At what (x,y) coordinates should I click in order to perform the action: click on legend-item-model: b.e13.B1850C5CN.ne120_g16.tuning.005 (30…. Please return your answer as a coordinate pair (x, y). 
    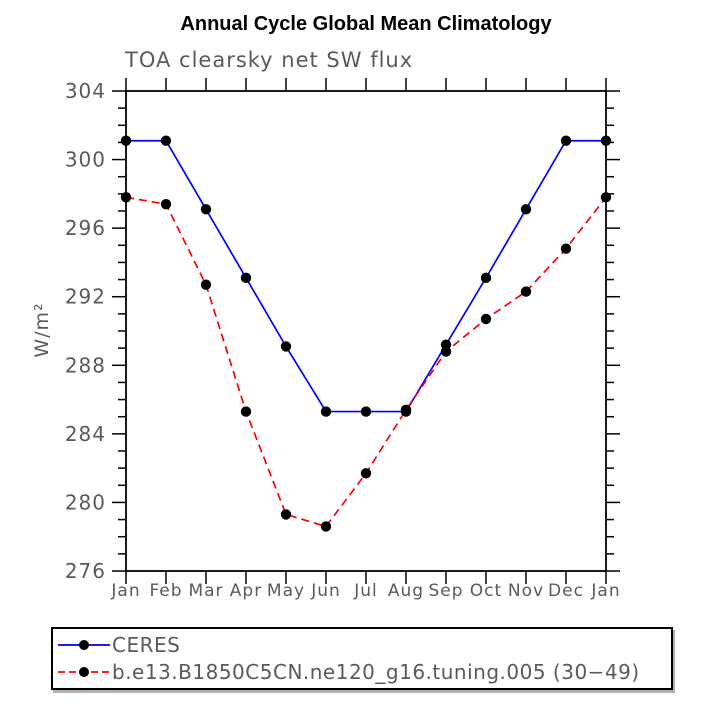
    Looking at the image, I should click on (363, 671).